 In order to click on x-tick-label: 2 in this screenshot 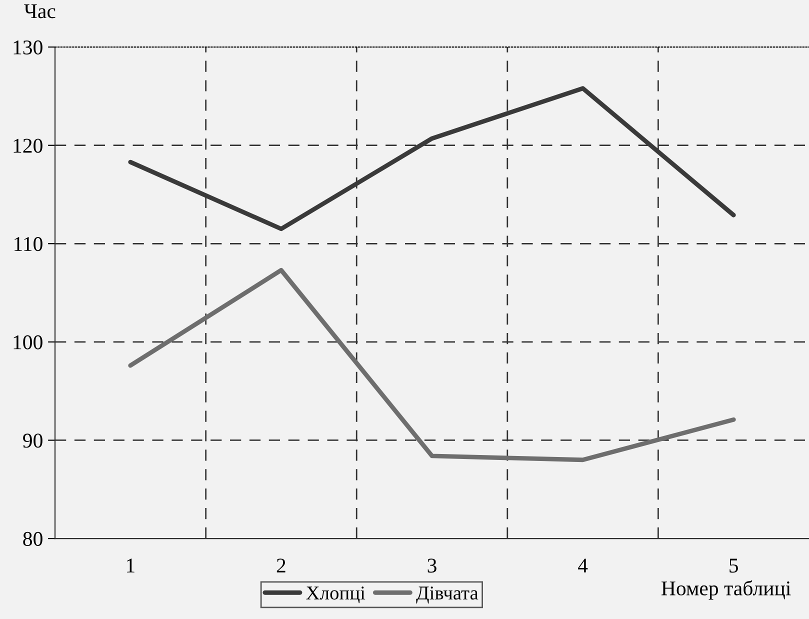, I will do `click(281, 565)`.